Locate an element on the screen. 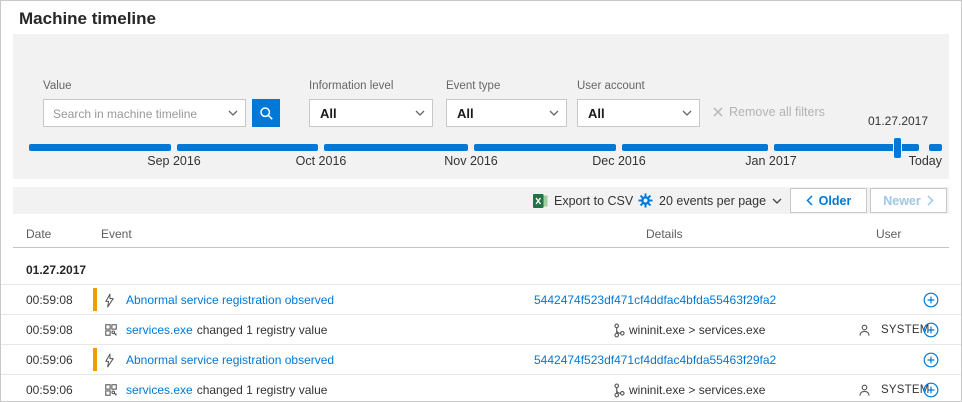 The width and height of the screenshot is (962, 402). header-divider is located at coordinates (481, 247).